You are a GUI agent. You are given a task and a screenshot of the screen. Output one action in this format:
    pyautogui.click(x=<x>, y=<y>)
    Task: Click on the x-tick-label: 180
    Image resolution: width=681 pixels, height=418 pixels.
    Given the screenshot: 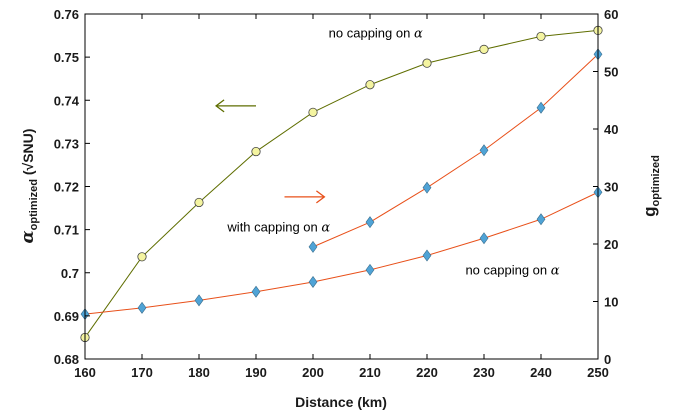 What is the action you would take?
    pyautogui.click(x=199, y=372)
    